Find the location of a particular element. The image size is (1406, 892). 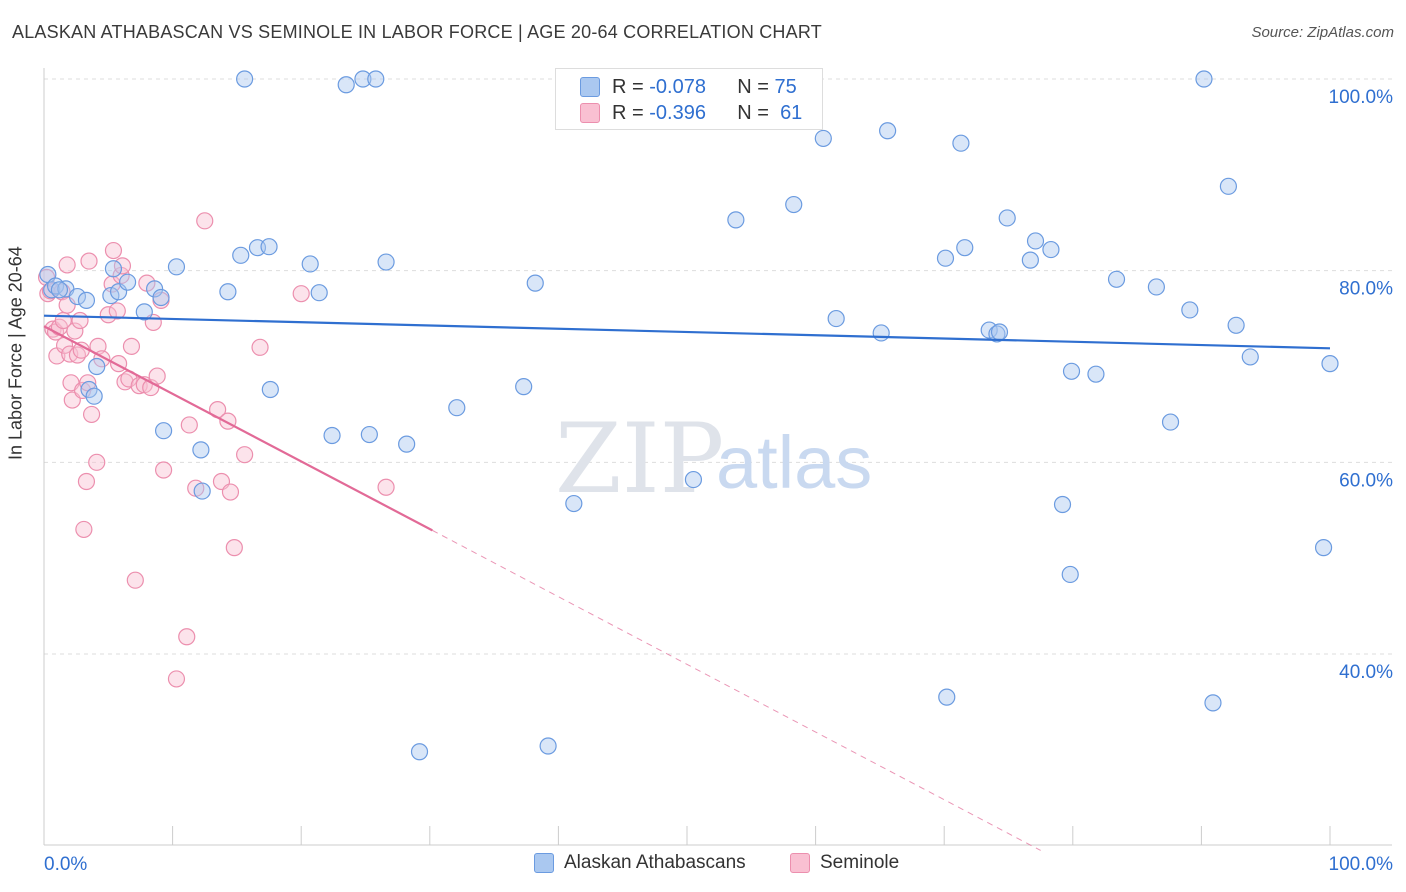

watermark-atlas: atlas is located at coordinates (794, 462).